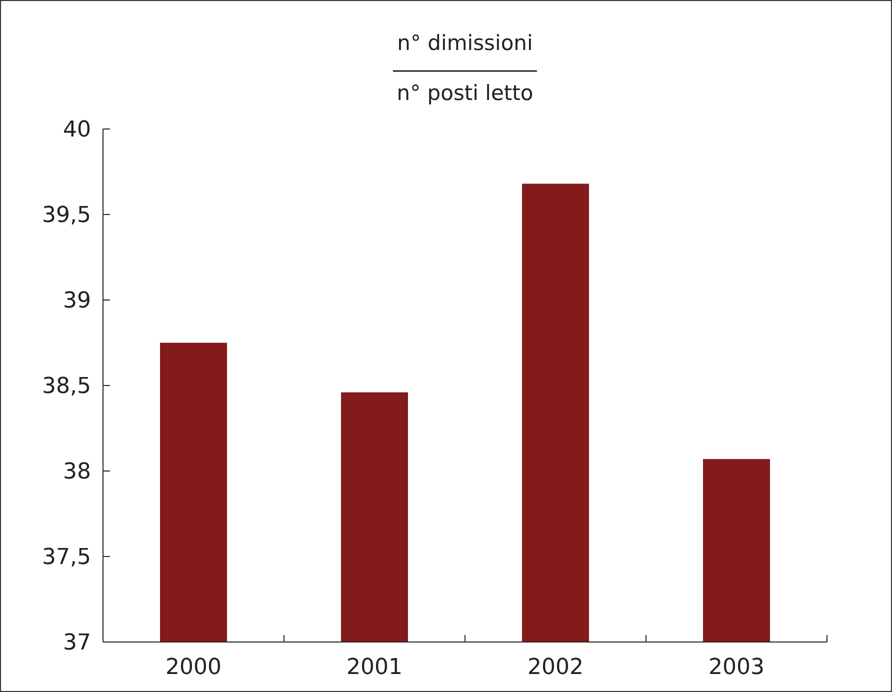 This screenshot has width=892, height=692. What do you see at coordinates (77, 472) in the screenshot?
I see `y-tick-label: 38` at bounding box center [77, 472].